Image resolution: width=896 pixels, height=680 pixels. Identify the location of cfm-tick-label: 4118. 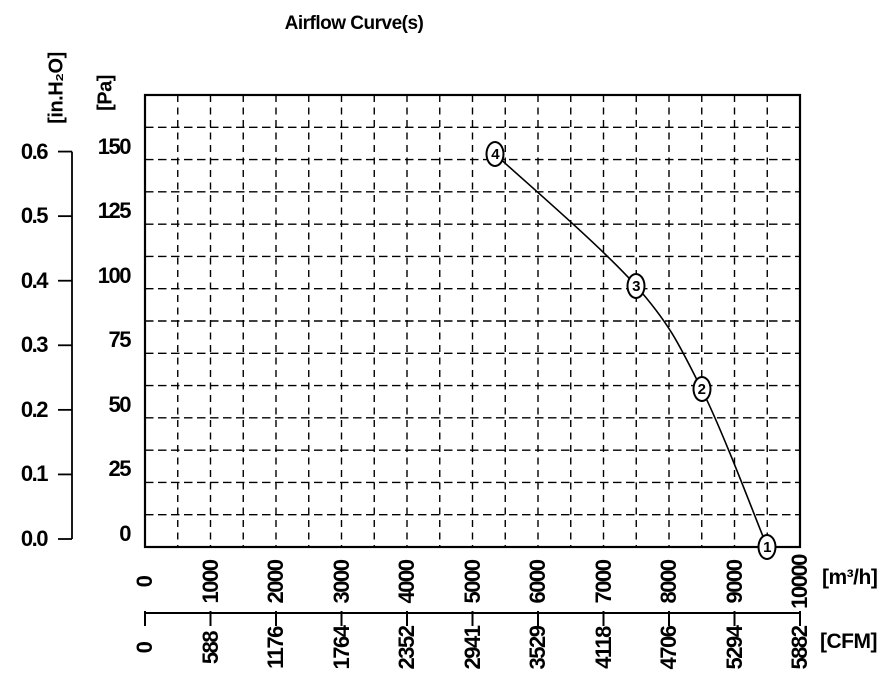
(603, 648).